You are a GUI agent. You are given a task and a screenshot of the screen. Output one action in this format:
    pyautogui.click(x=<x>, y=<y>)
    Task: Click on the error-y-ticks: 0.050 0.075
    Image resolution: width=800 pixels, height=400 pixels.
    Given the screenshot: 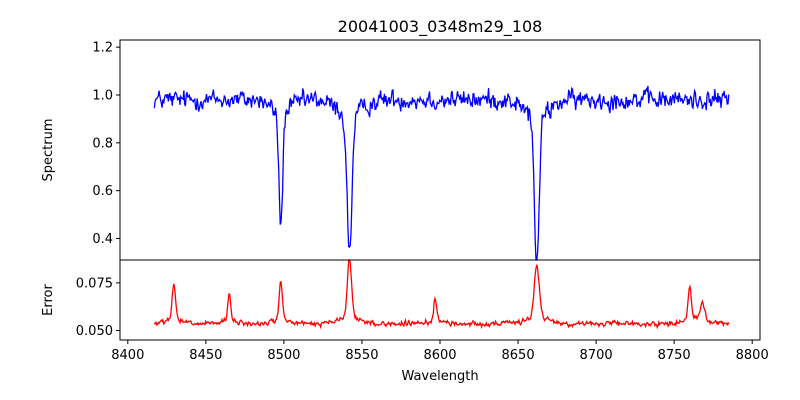 What is the action you would take?
    pyautogui.click(x=98, y=307)
    